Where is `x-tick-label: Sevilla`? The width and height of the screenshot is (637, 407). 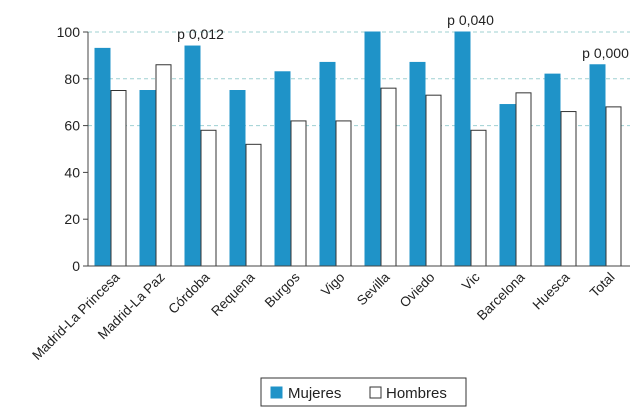 x-tick-label: Sevilla is located at coordinates (373, 288).